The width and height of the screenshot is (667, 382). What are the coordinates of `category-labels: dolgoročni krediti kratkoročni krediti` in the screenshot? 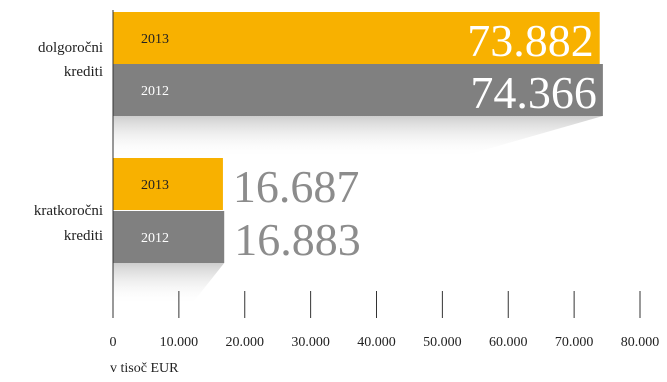 It's located at (68, 142).